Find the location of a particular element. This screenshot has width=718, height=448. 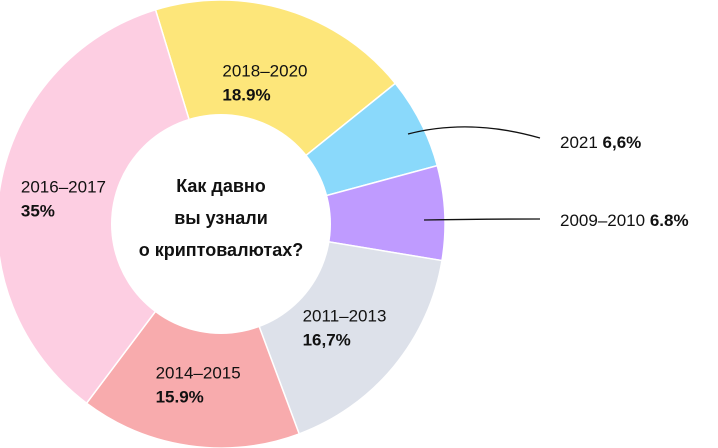

leader-lines-group is located at coordinates (474, 173).